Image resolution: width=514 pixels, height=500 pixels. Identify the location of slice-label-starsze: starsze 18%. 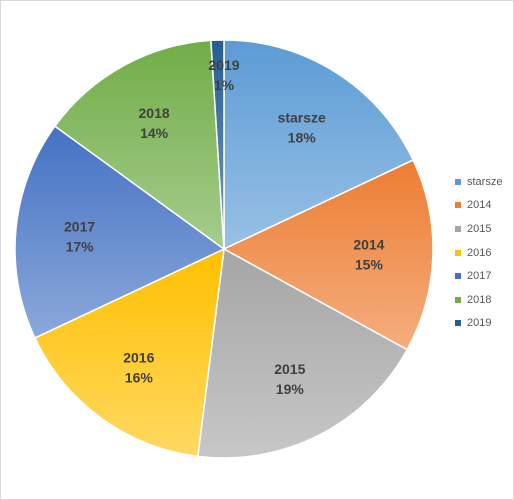
(302, 128).